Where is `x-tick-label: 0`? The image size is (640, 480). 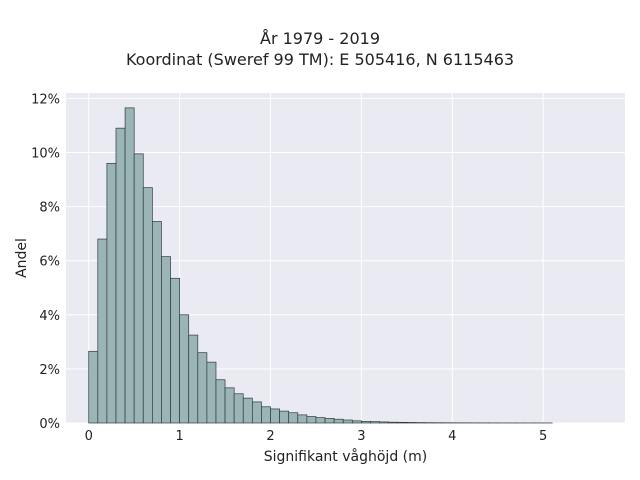 x-tick-label: 0 is located at coordinates (89, 436).